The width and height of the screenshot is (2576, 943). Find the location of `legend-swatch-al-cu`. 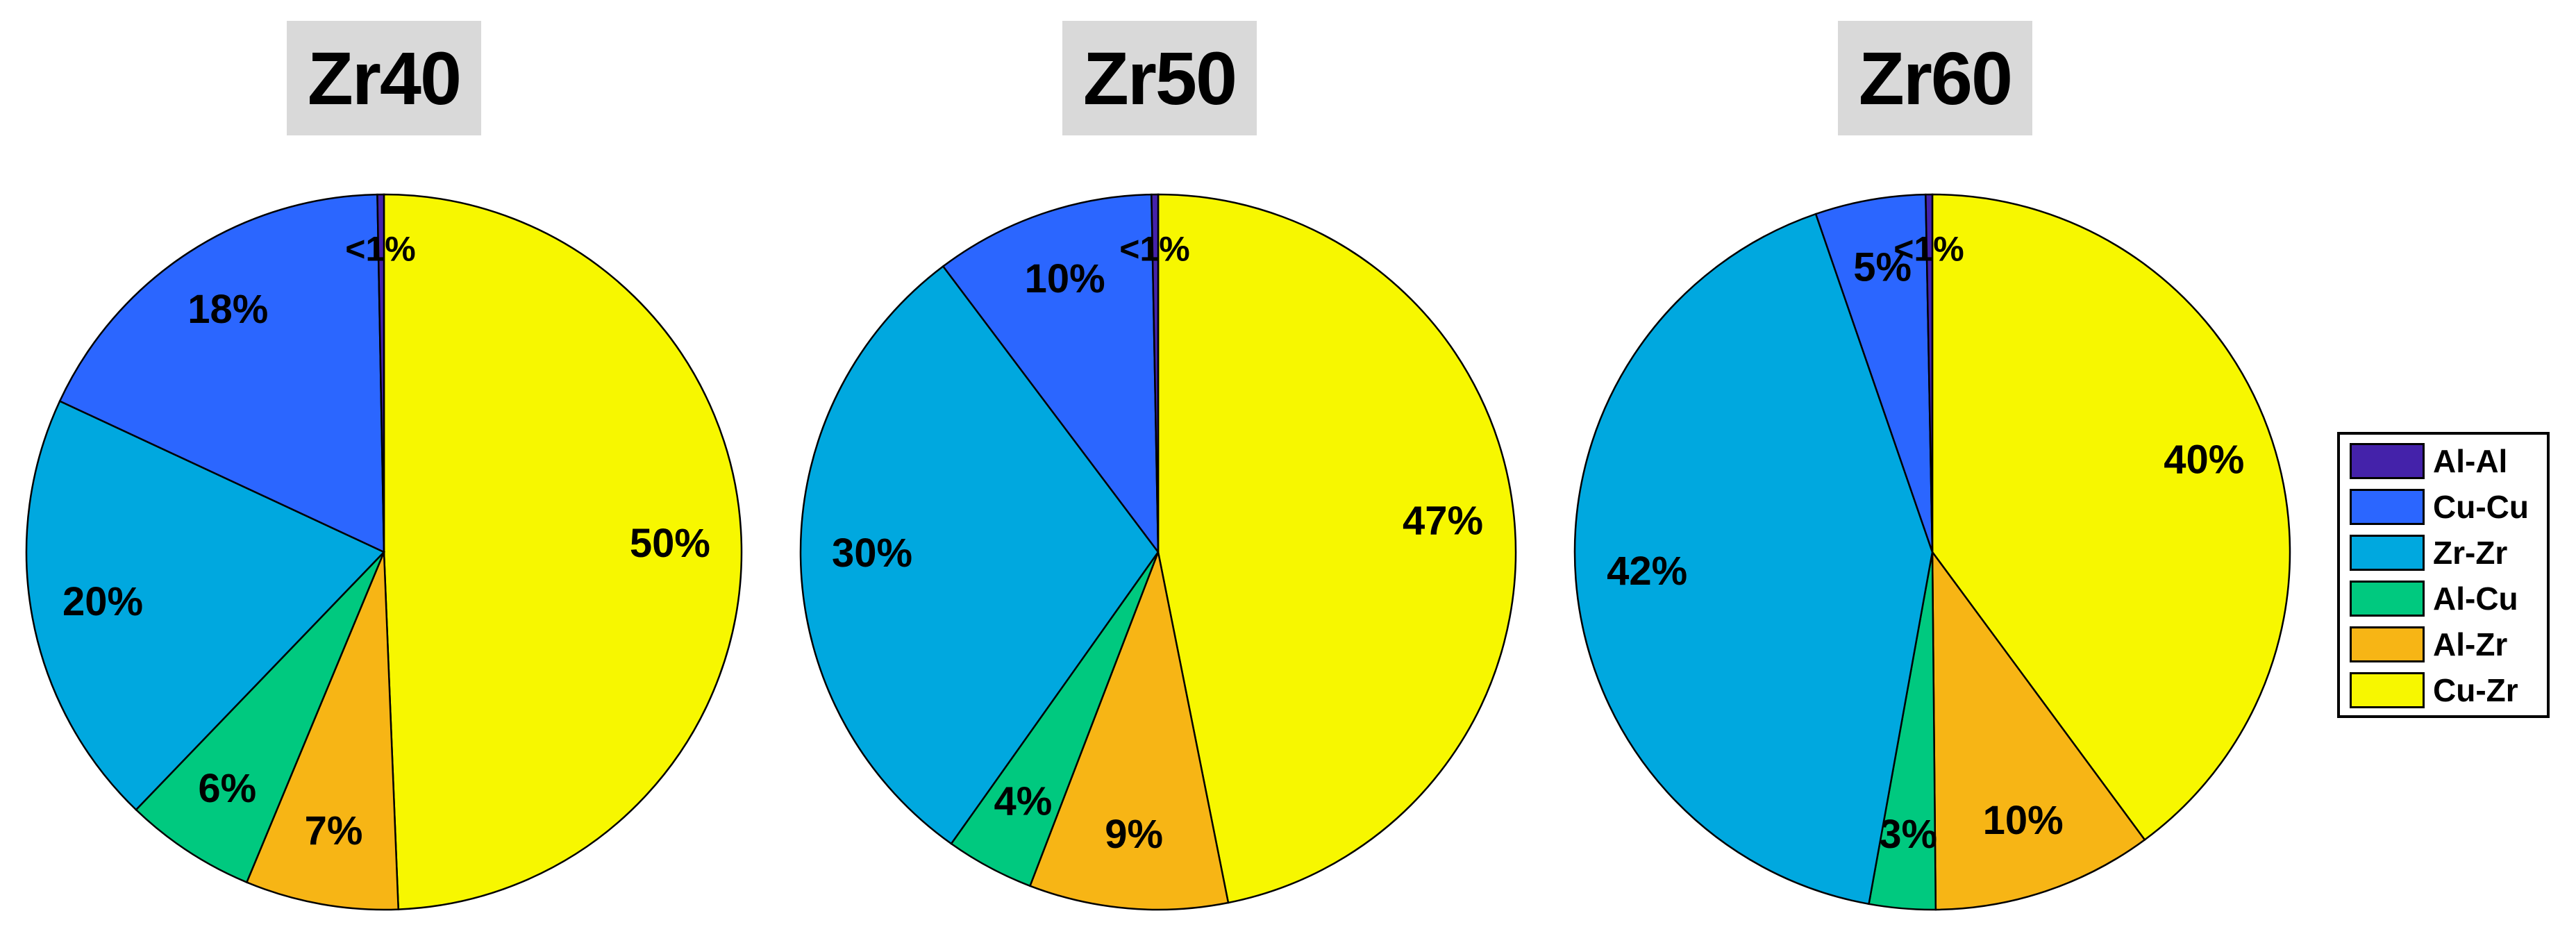

legend-swatch-al-cu is located at coordinates (2387, 599).